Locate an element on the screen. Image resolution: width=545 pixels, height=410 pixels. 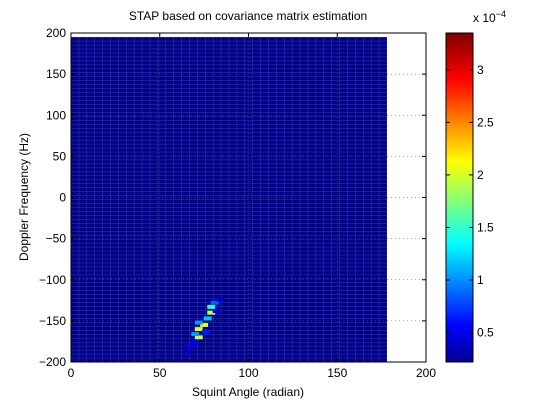
colorbar-tick-label: 1.5 is located at coordinates (485, 227).